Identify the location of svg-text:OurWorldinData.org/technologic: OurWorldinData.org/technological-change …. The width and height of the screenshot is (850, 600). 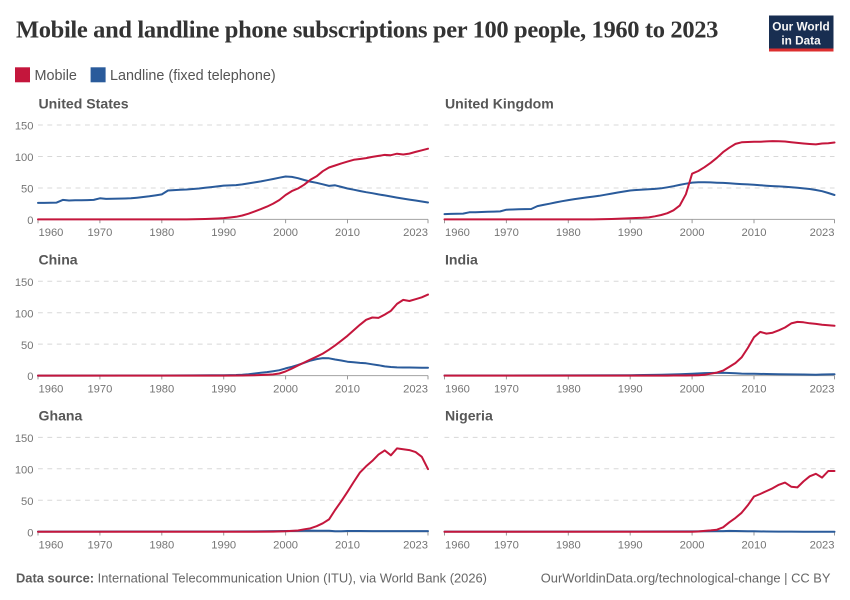
(686, 578).